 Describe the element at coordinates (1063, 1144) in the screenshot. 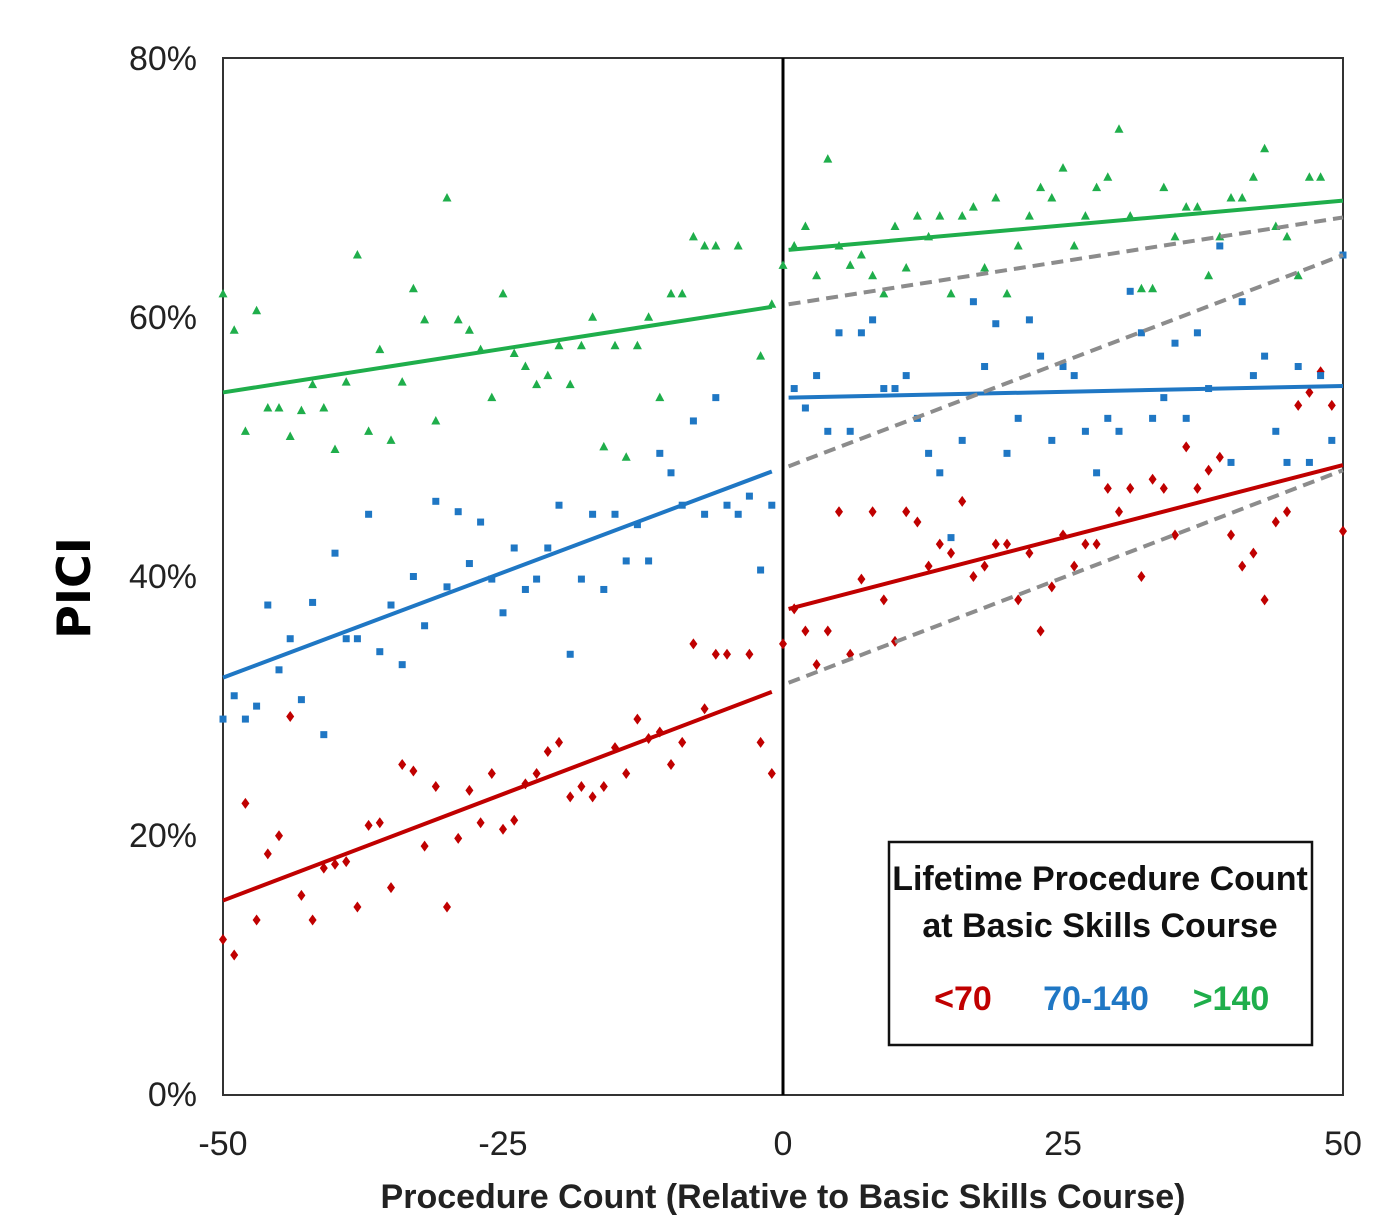

I see `x-tick-label: 25` at that location.